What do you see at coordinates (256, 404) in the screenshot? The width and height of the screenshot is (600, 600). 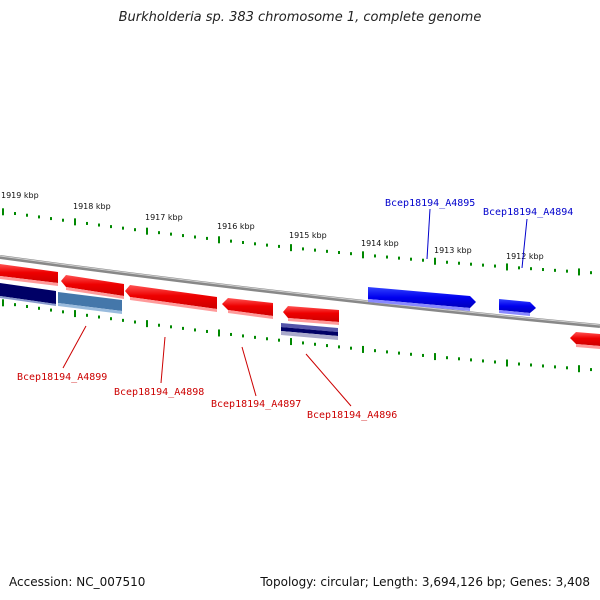 I see `gene-label: Bcep18194_A4897` at bounding box center [256, 404].